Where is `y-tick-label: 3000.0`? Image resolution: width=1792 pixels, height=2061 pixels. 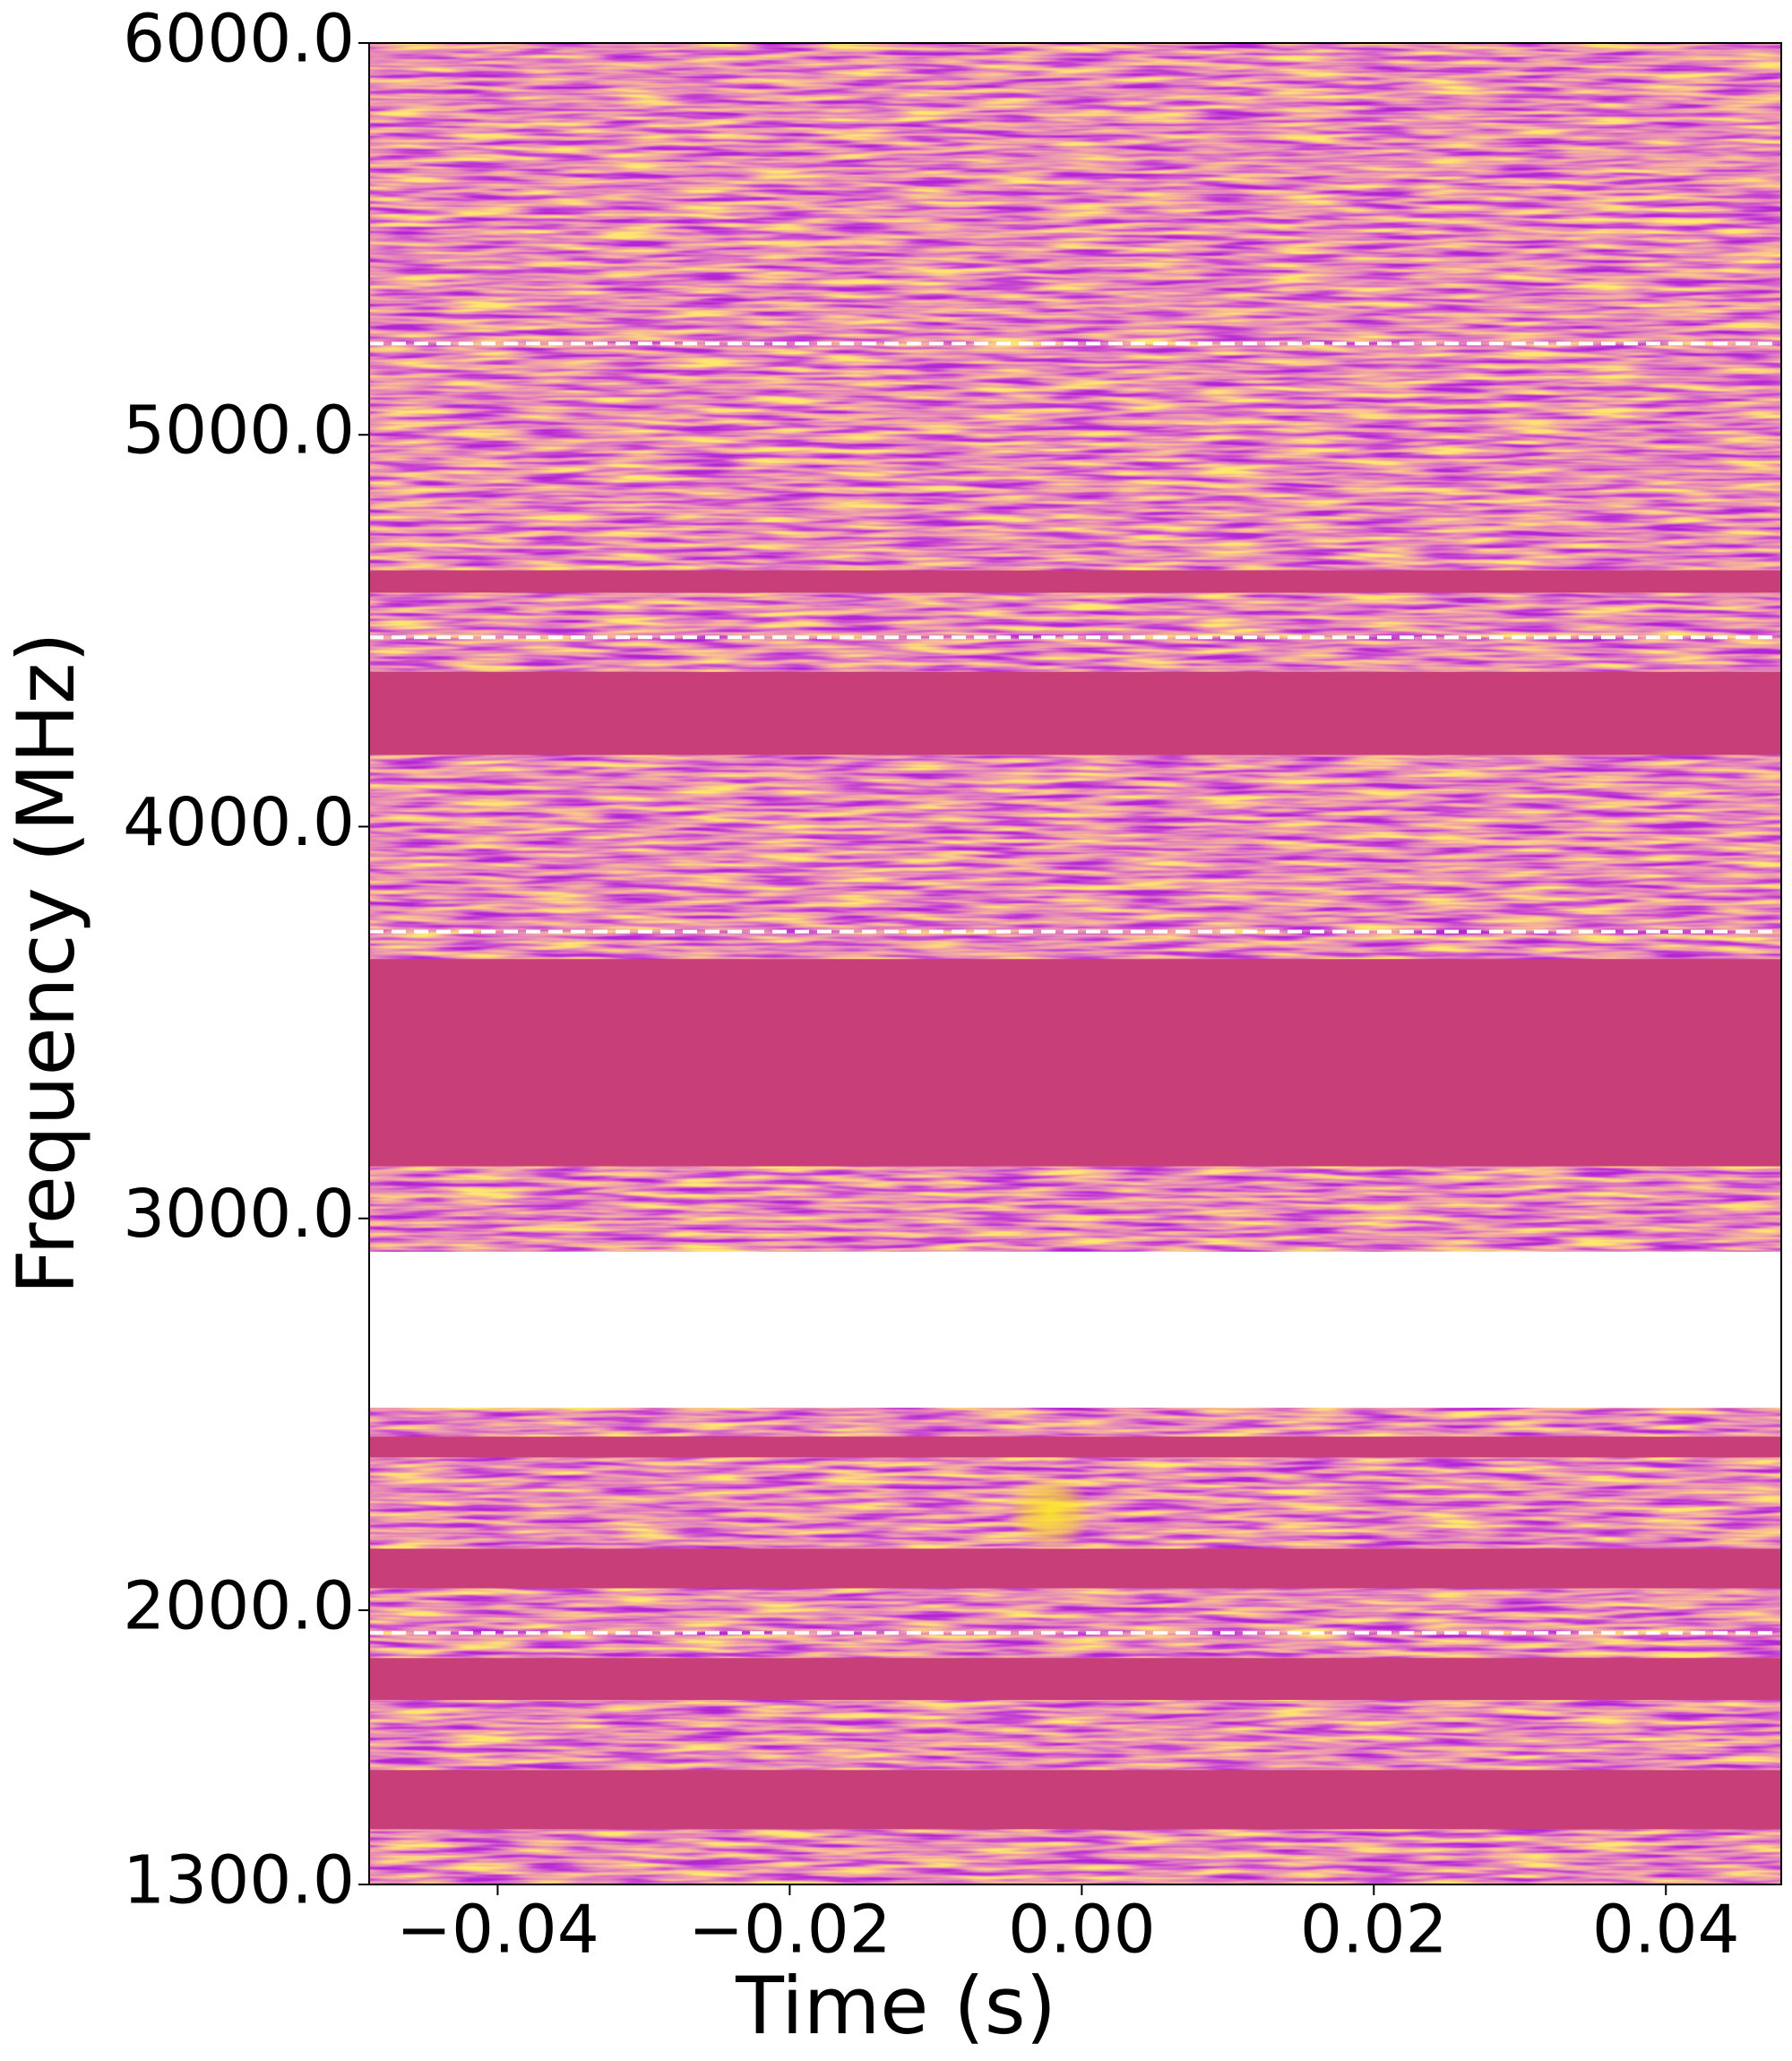
y-tick-label: 3000.0 is located at coordinates (239, 1214).